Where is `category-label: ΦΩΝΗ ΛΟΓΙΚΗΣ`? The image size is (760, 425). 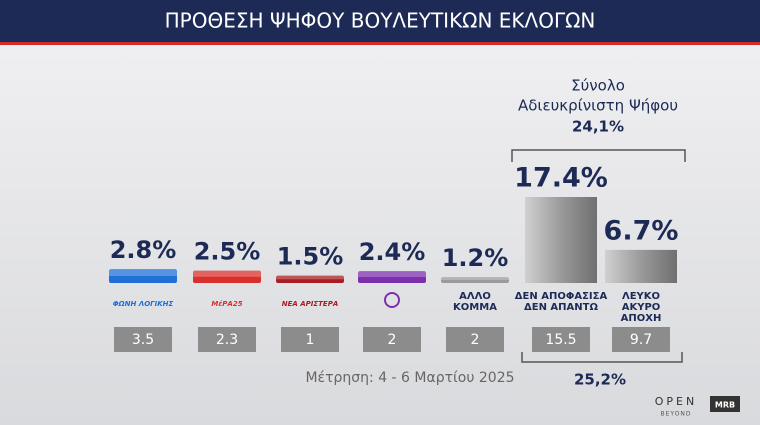
category-label: ΦΩΝΗ ΛΟΓΙΚΗΣ is located at coordinates (143, 304).